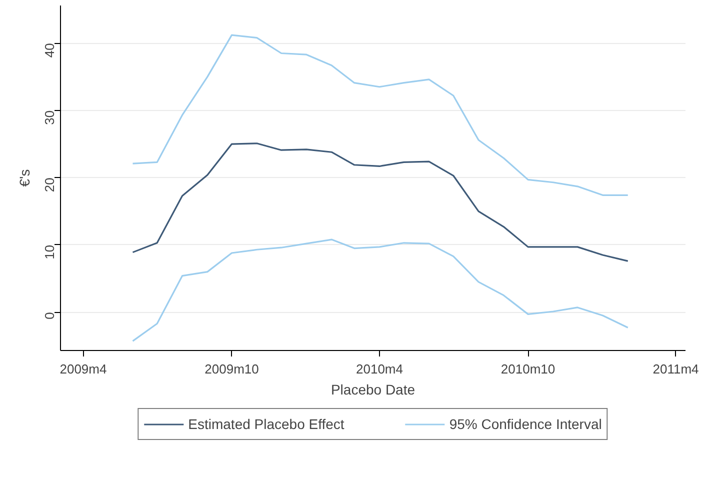  I want to click on x-tick-label: 2011m4, so click(675, 369).